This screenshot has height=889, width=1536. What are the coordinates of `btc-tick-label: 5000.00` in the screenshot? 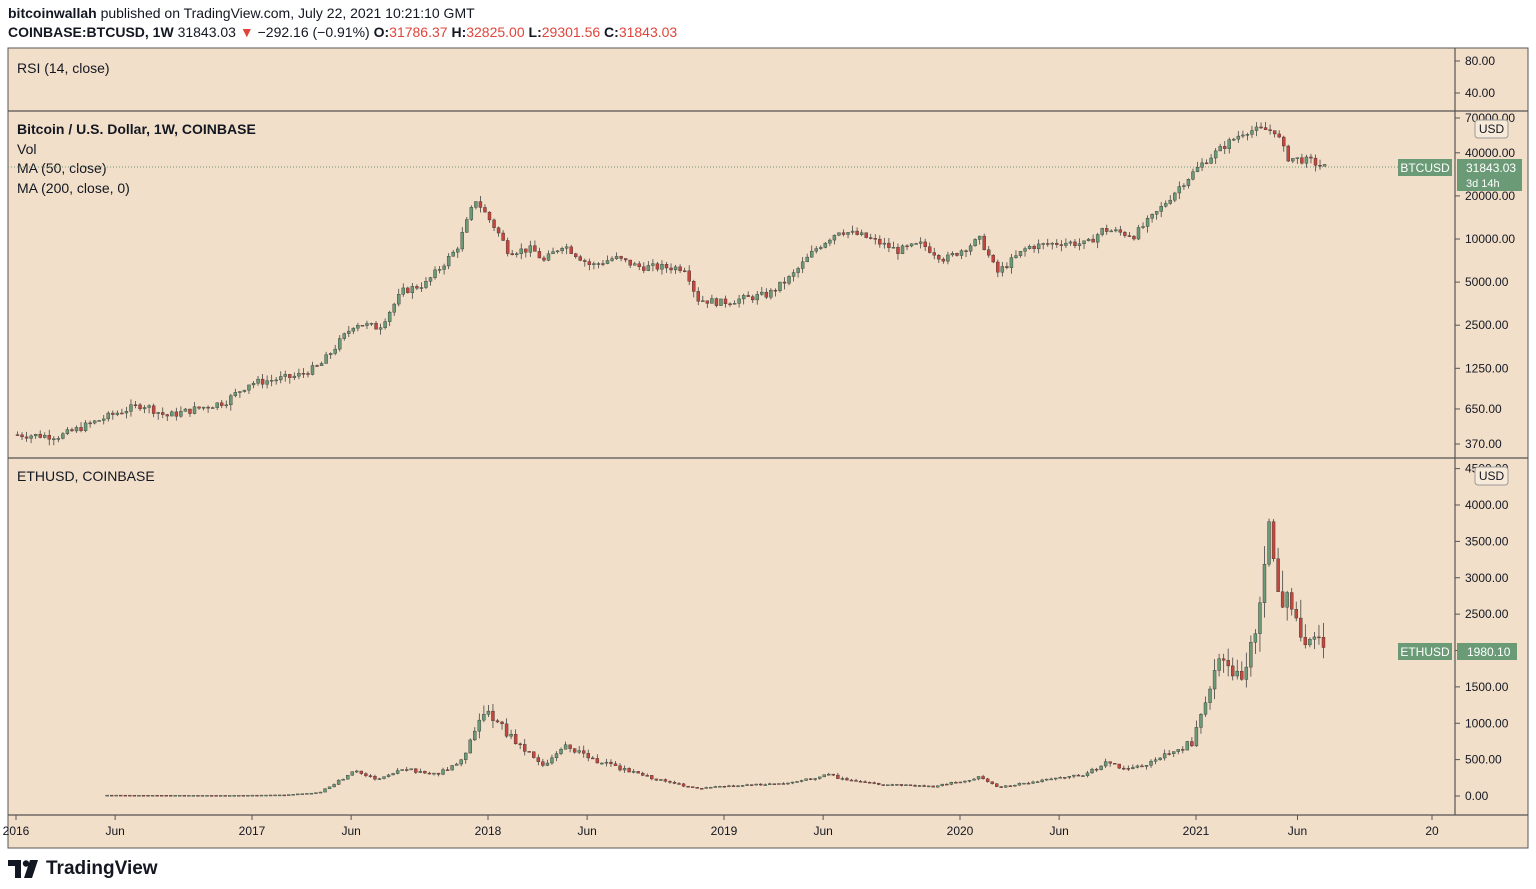 It's located at (1487, 282).